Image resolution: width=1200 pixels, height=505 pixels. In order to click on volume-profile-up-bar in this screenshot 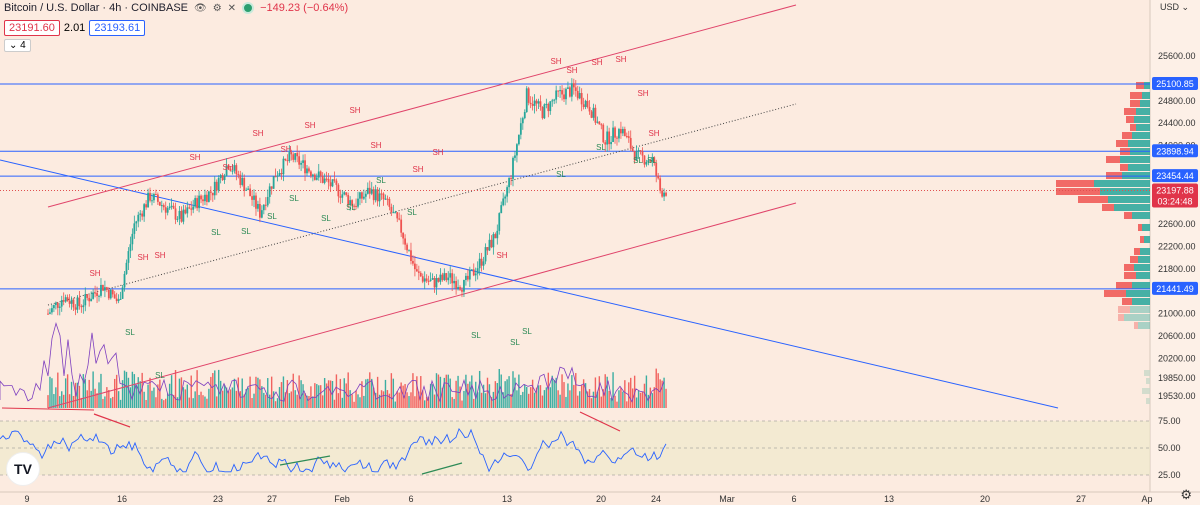, I will do `click(1139, 167)`.